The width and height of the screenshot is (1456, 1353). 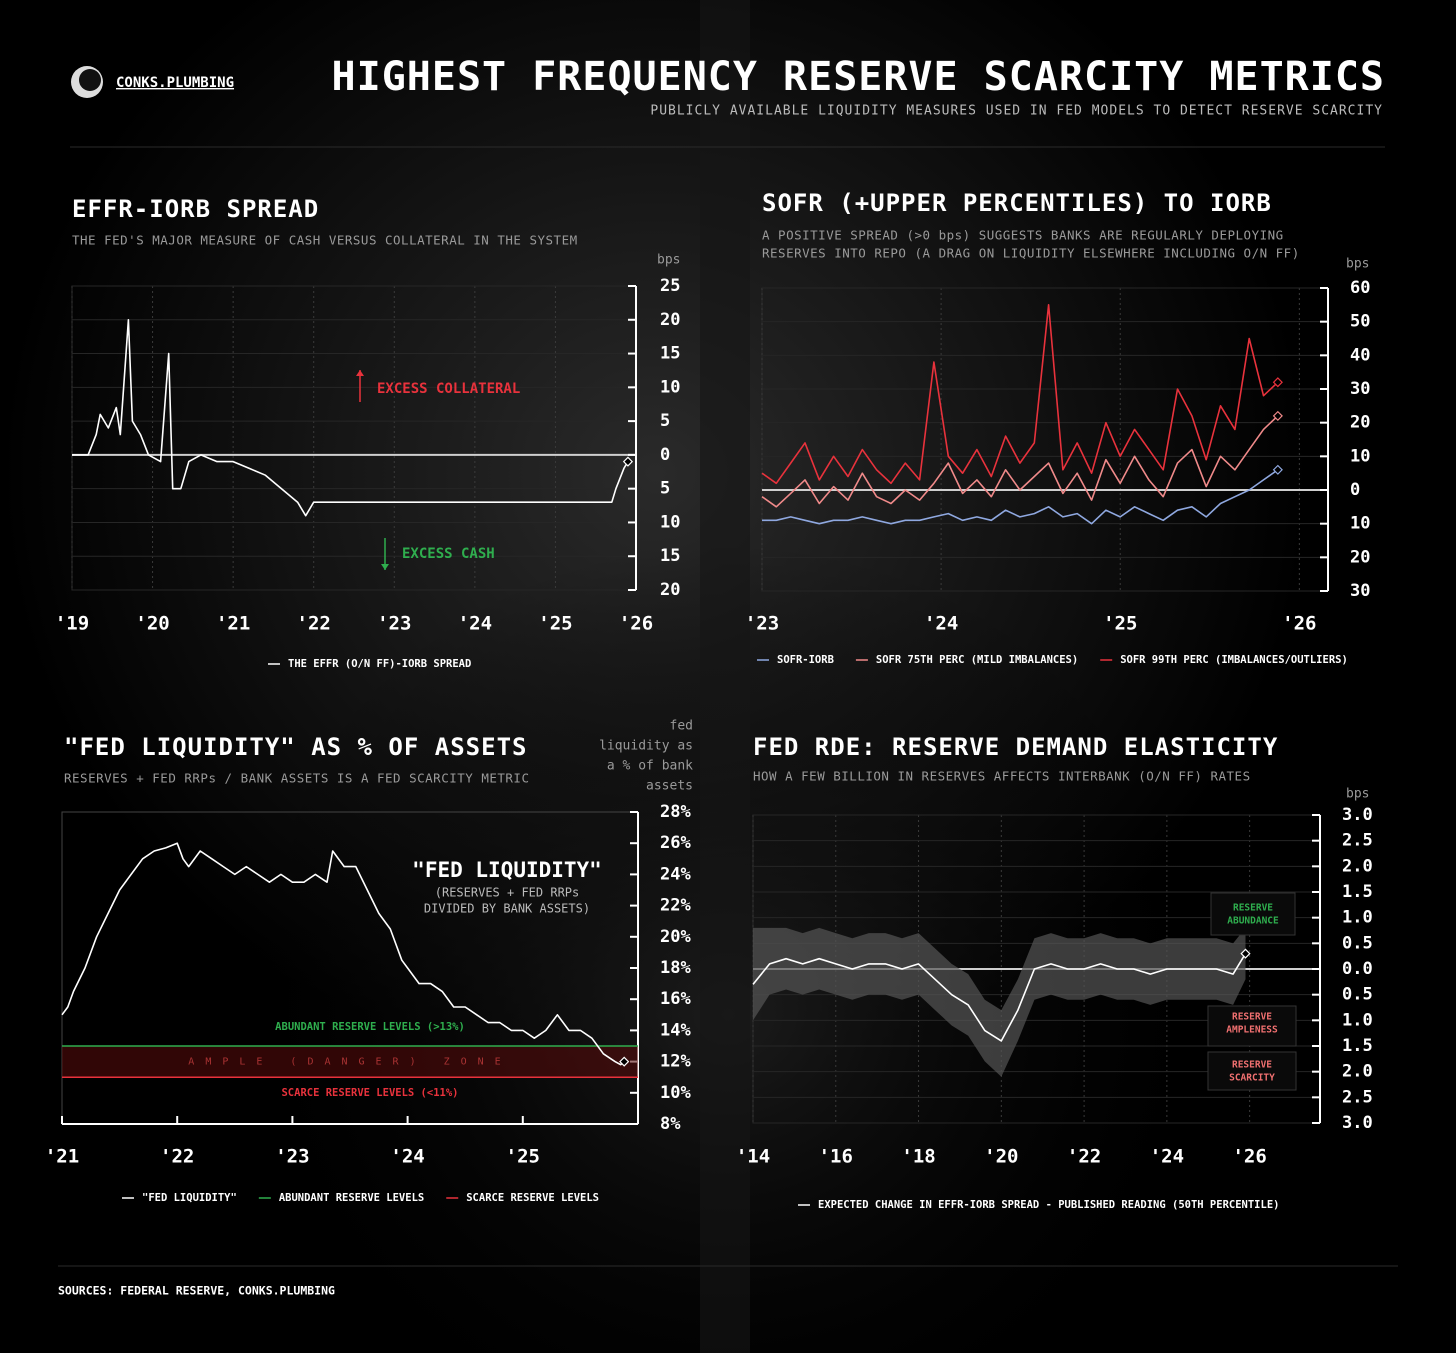 I want to click on brand: CONKS.PLUMBING, so click(x=175, y=83).